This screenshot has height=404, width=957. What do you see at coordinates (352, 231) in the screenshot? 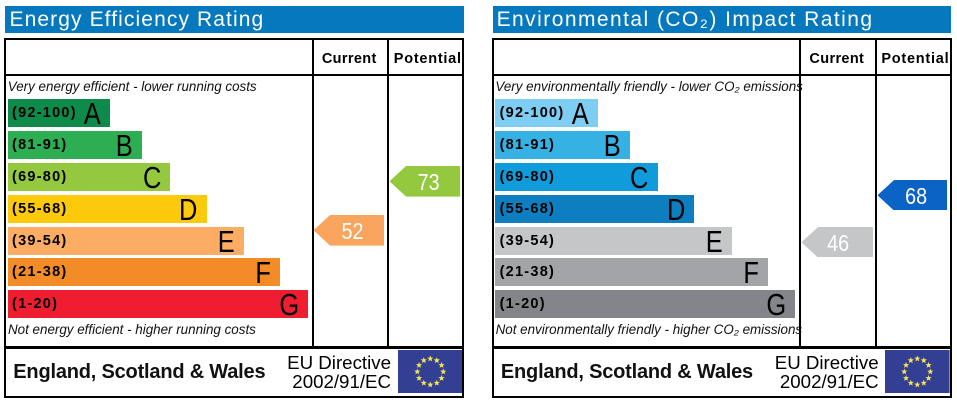
I see `svg-text: 52` at bounding box center [352, 231].